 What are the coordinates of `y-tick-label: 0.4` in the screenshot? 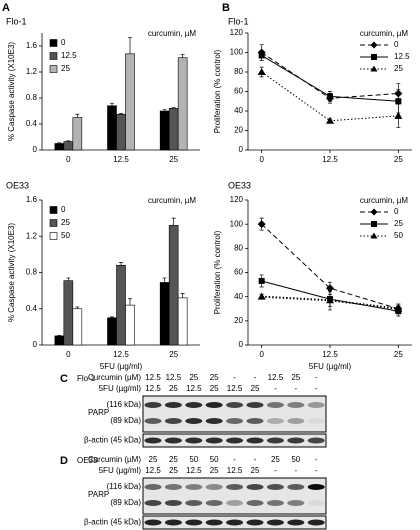 It's located at (32, 308).